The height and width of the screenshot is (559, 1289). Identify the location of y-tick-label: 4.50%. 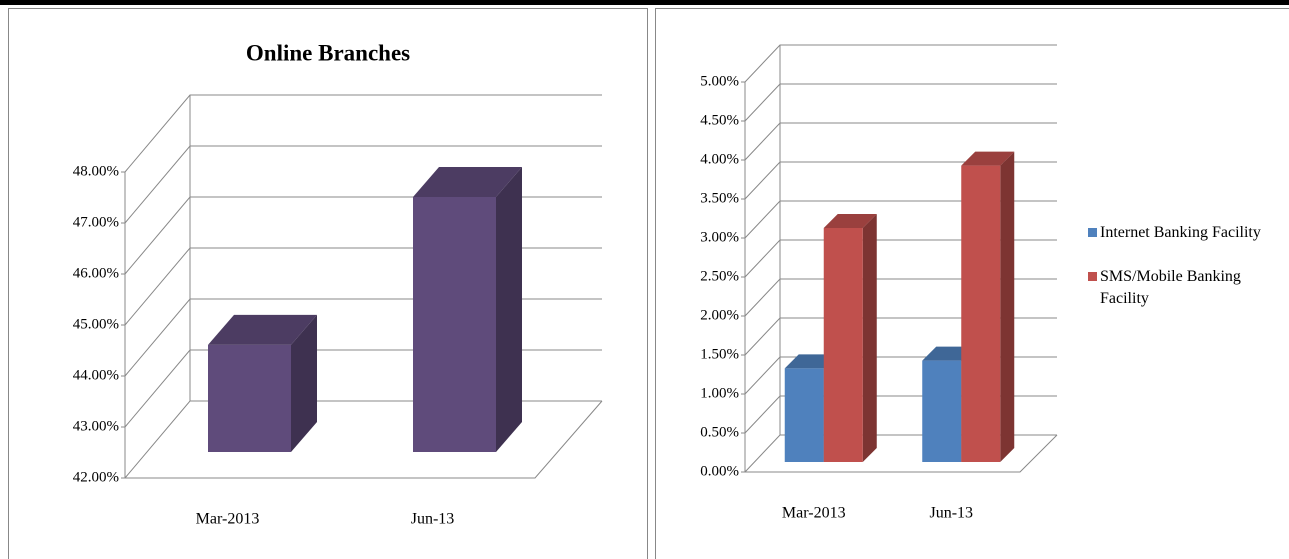
(719, 120).